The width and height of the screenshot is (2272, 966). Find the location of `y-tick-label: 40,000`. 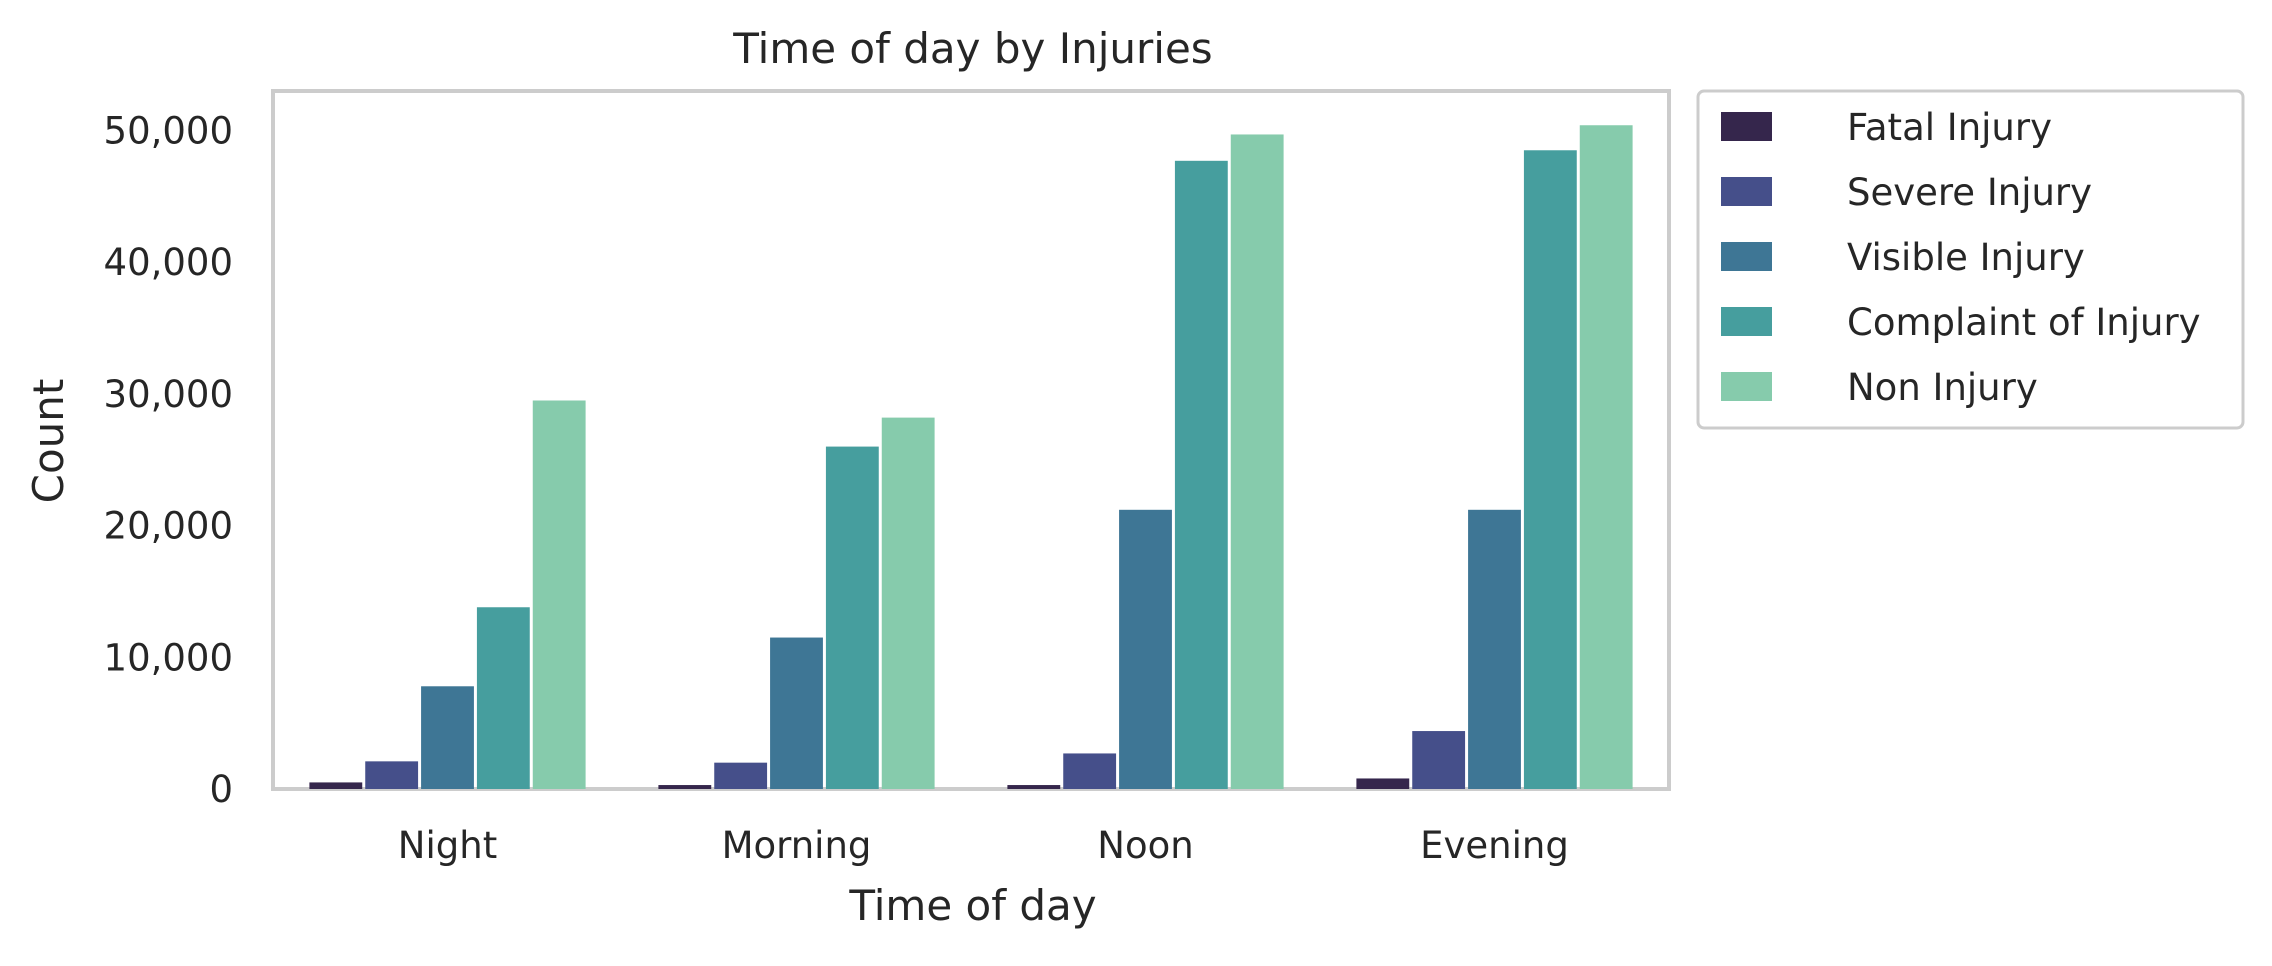

y-tick-label: 40,000 is located at coordinates (168, 262).